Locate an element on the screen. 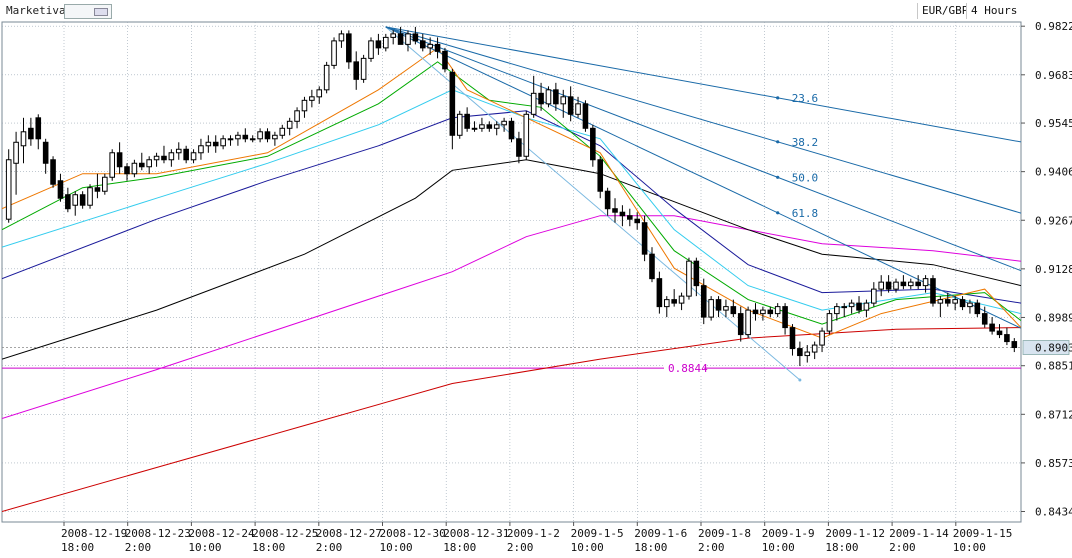 This screenshot has height=558, width=1072. x-tick-date: 2008-12-24 is located at coordinates (221, 533).